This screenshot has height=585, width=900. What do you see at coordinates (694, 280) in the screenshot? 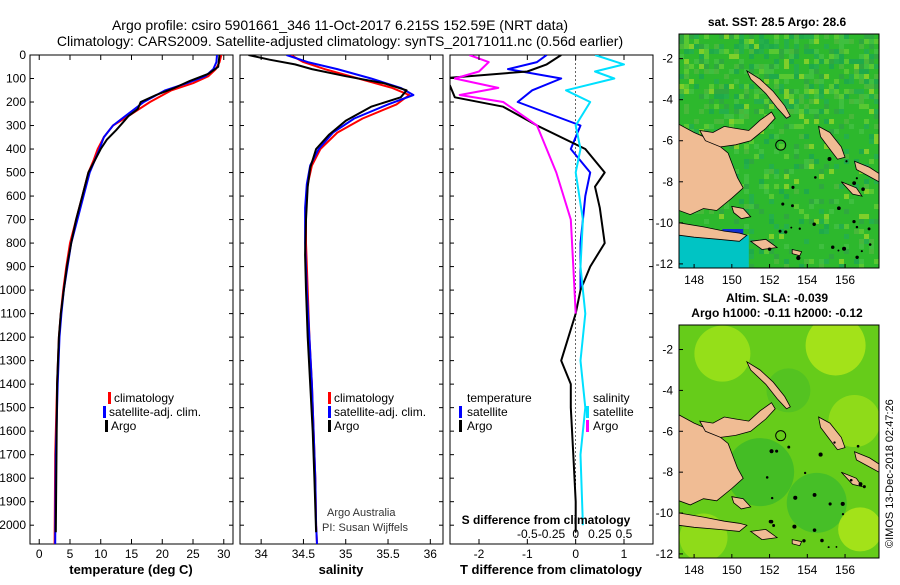
I see `lon-tick-label: 148` at bounding box center [694, 280].